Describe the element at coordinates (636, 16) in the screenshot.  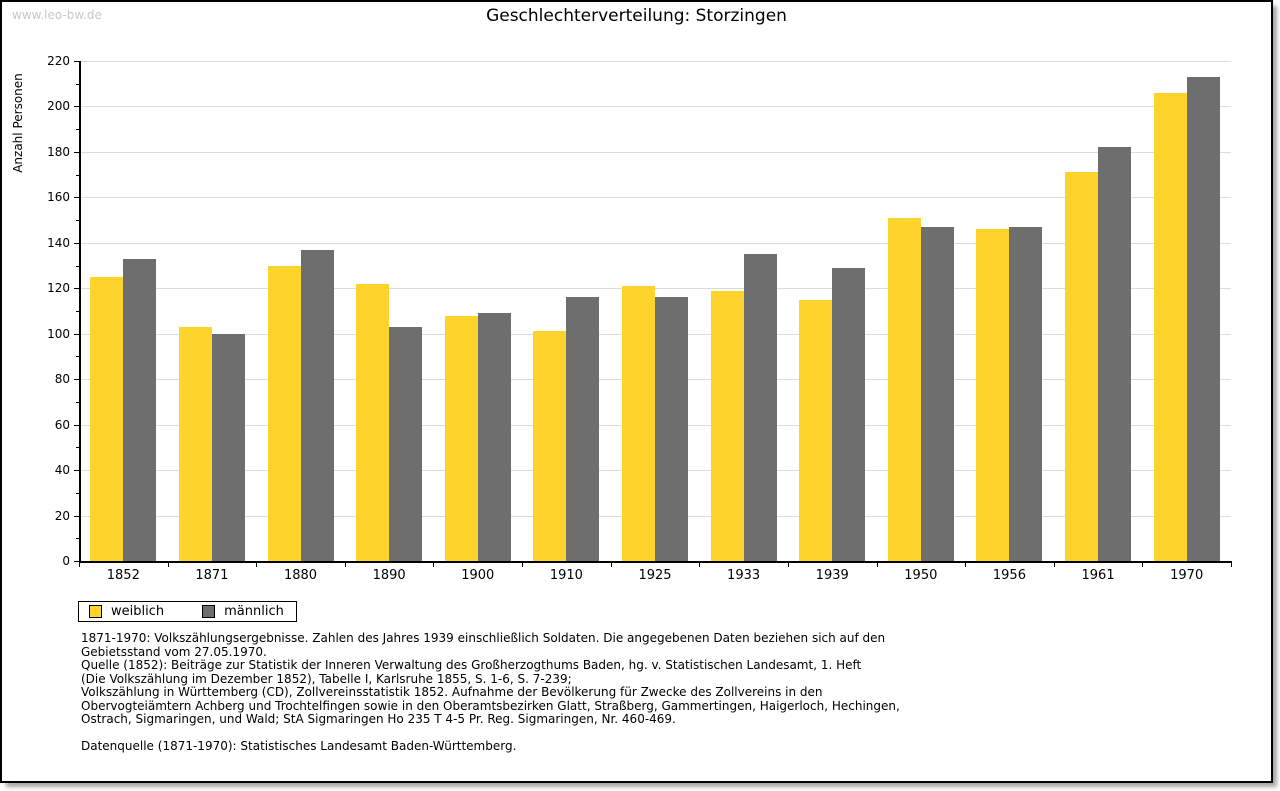
I see `chart-title: Geschlechterverteilung: Storzingen` at that location.